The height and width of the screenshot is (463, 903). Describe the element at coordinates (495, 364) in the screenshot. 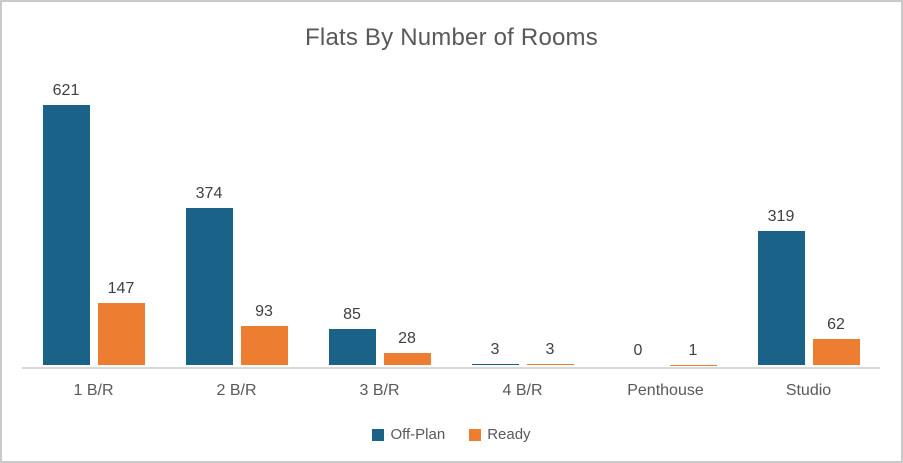

I see `bar-off-plan-4-b-r` at that location.